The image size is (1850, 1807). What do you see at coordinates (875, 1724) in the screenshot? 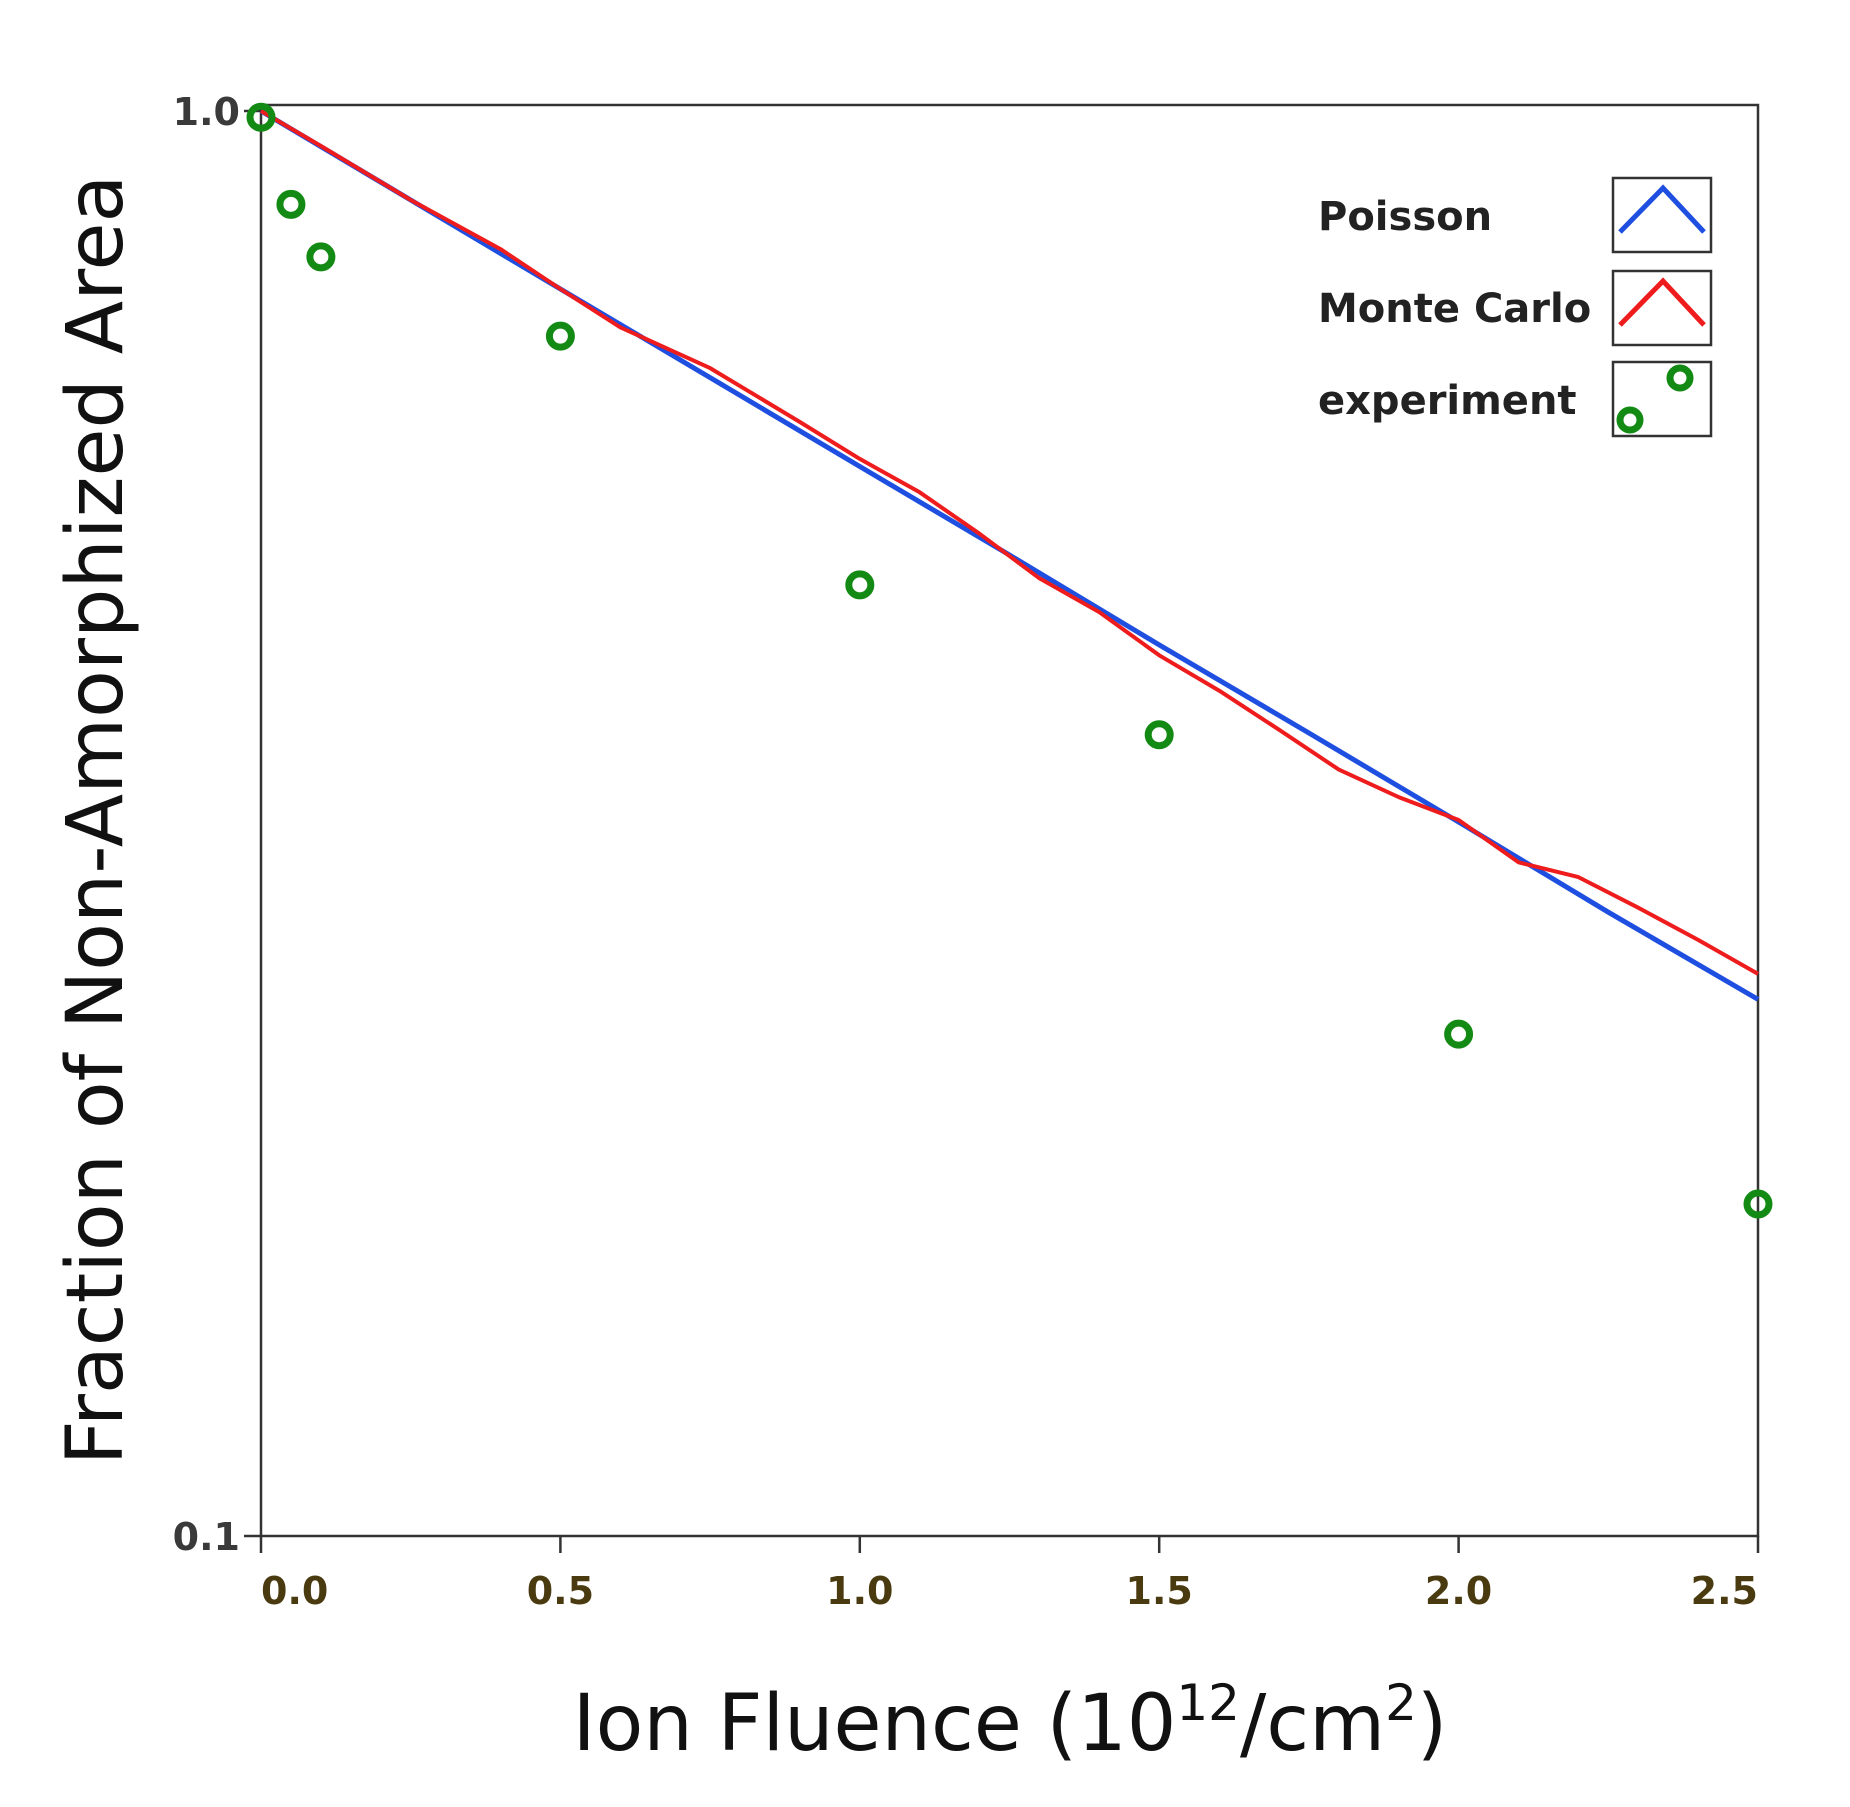
I see `x-axis-title-main: Ion Fluence (10` at bounding box center [875, 1724].